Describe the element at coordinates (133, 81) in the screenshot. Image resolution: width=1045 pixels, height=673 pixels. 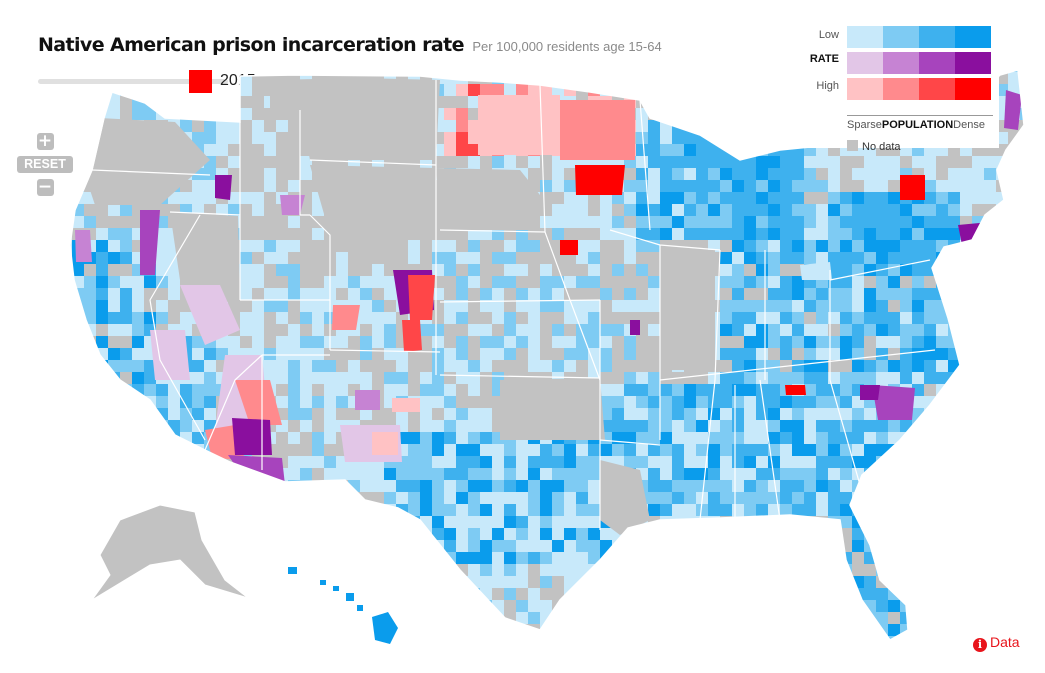
I see `timeline-track` at that location.